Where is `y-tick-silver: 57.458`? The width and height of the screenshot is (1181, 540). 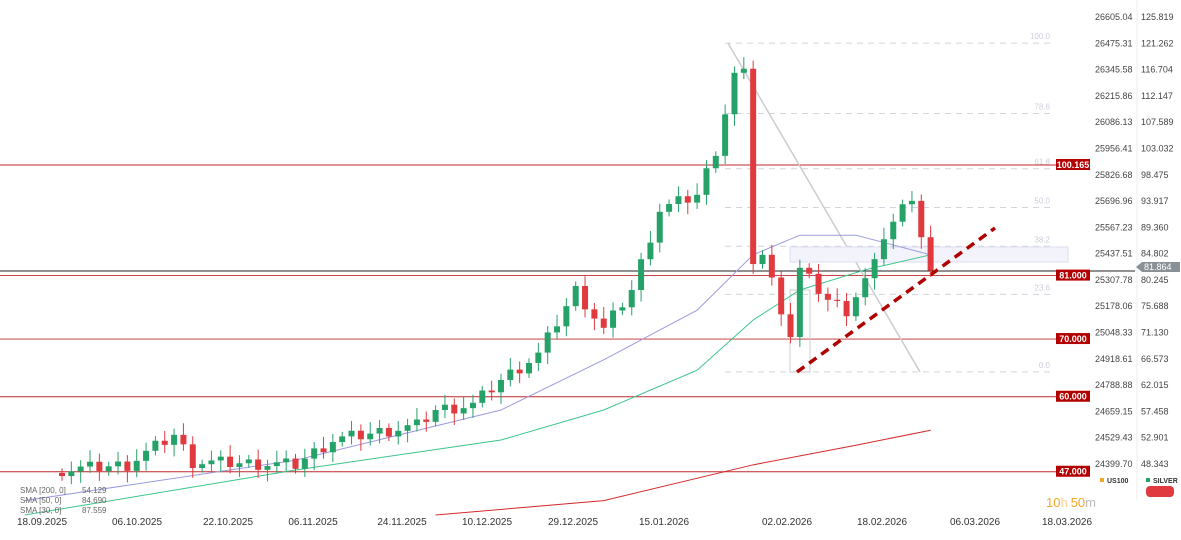 y-tick-silver: 57.458 is located at coordinates (1155, 411).